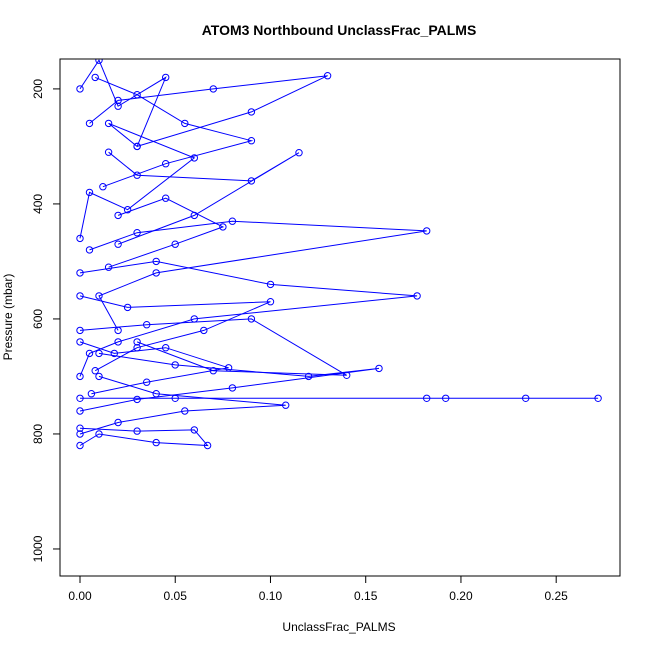 This screenshot has width=650, height=650. What do you see at coordinates (38, 434) in the screenshot?
I see `y-tick-label: 800` at bounding box center [38, 434].